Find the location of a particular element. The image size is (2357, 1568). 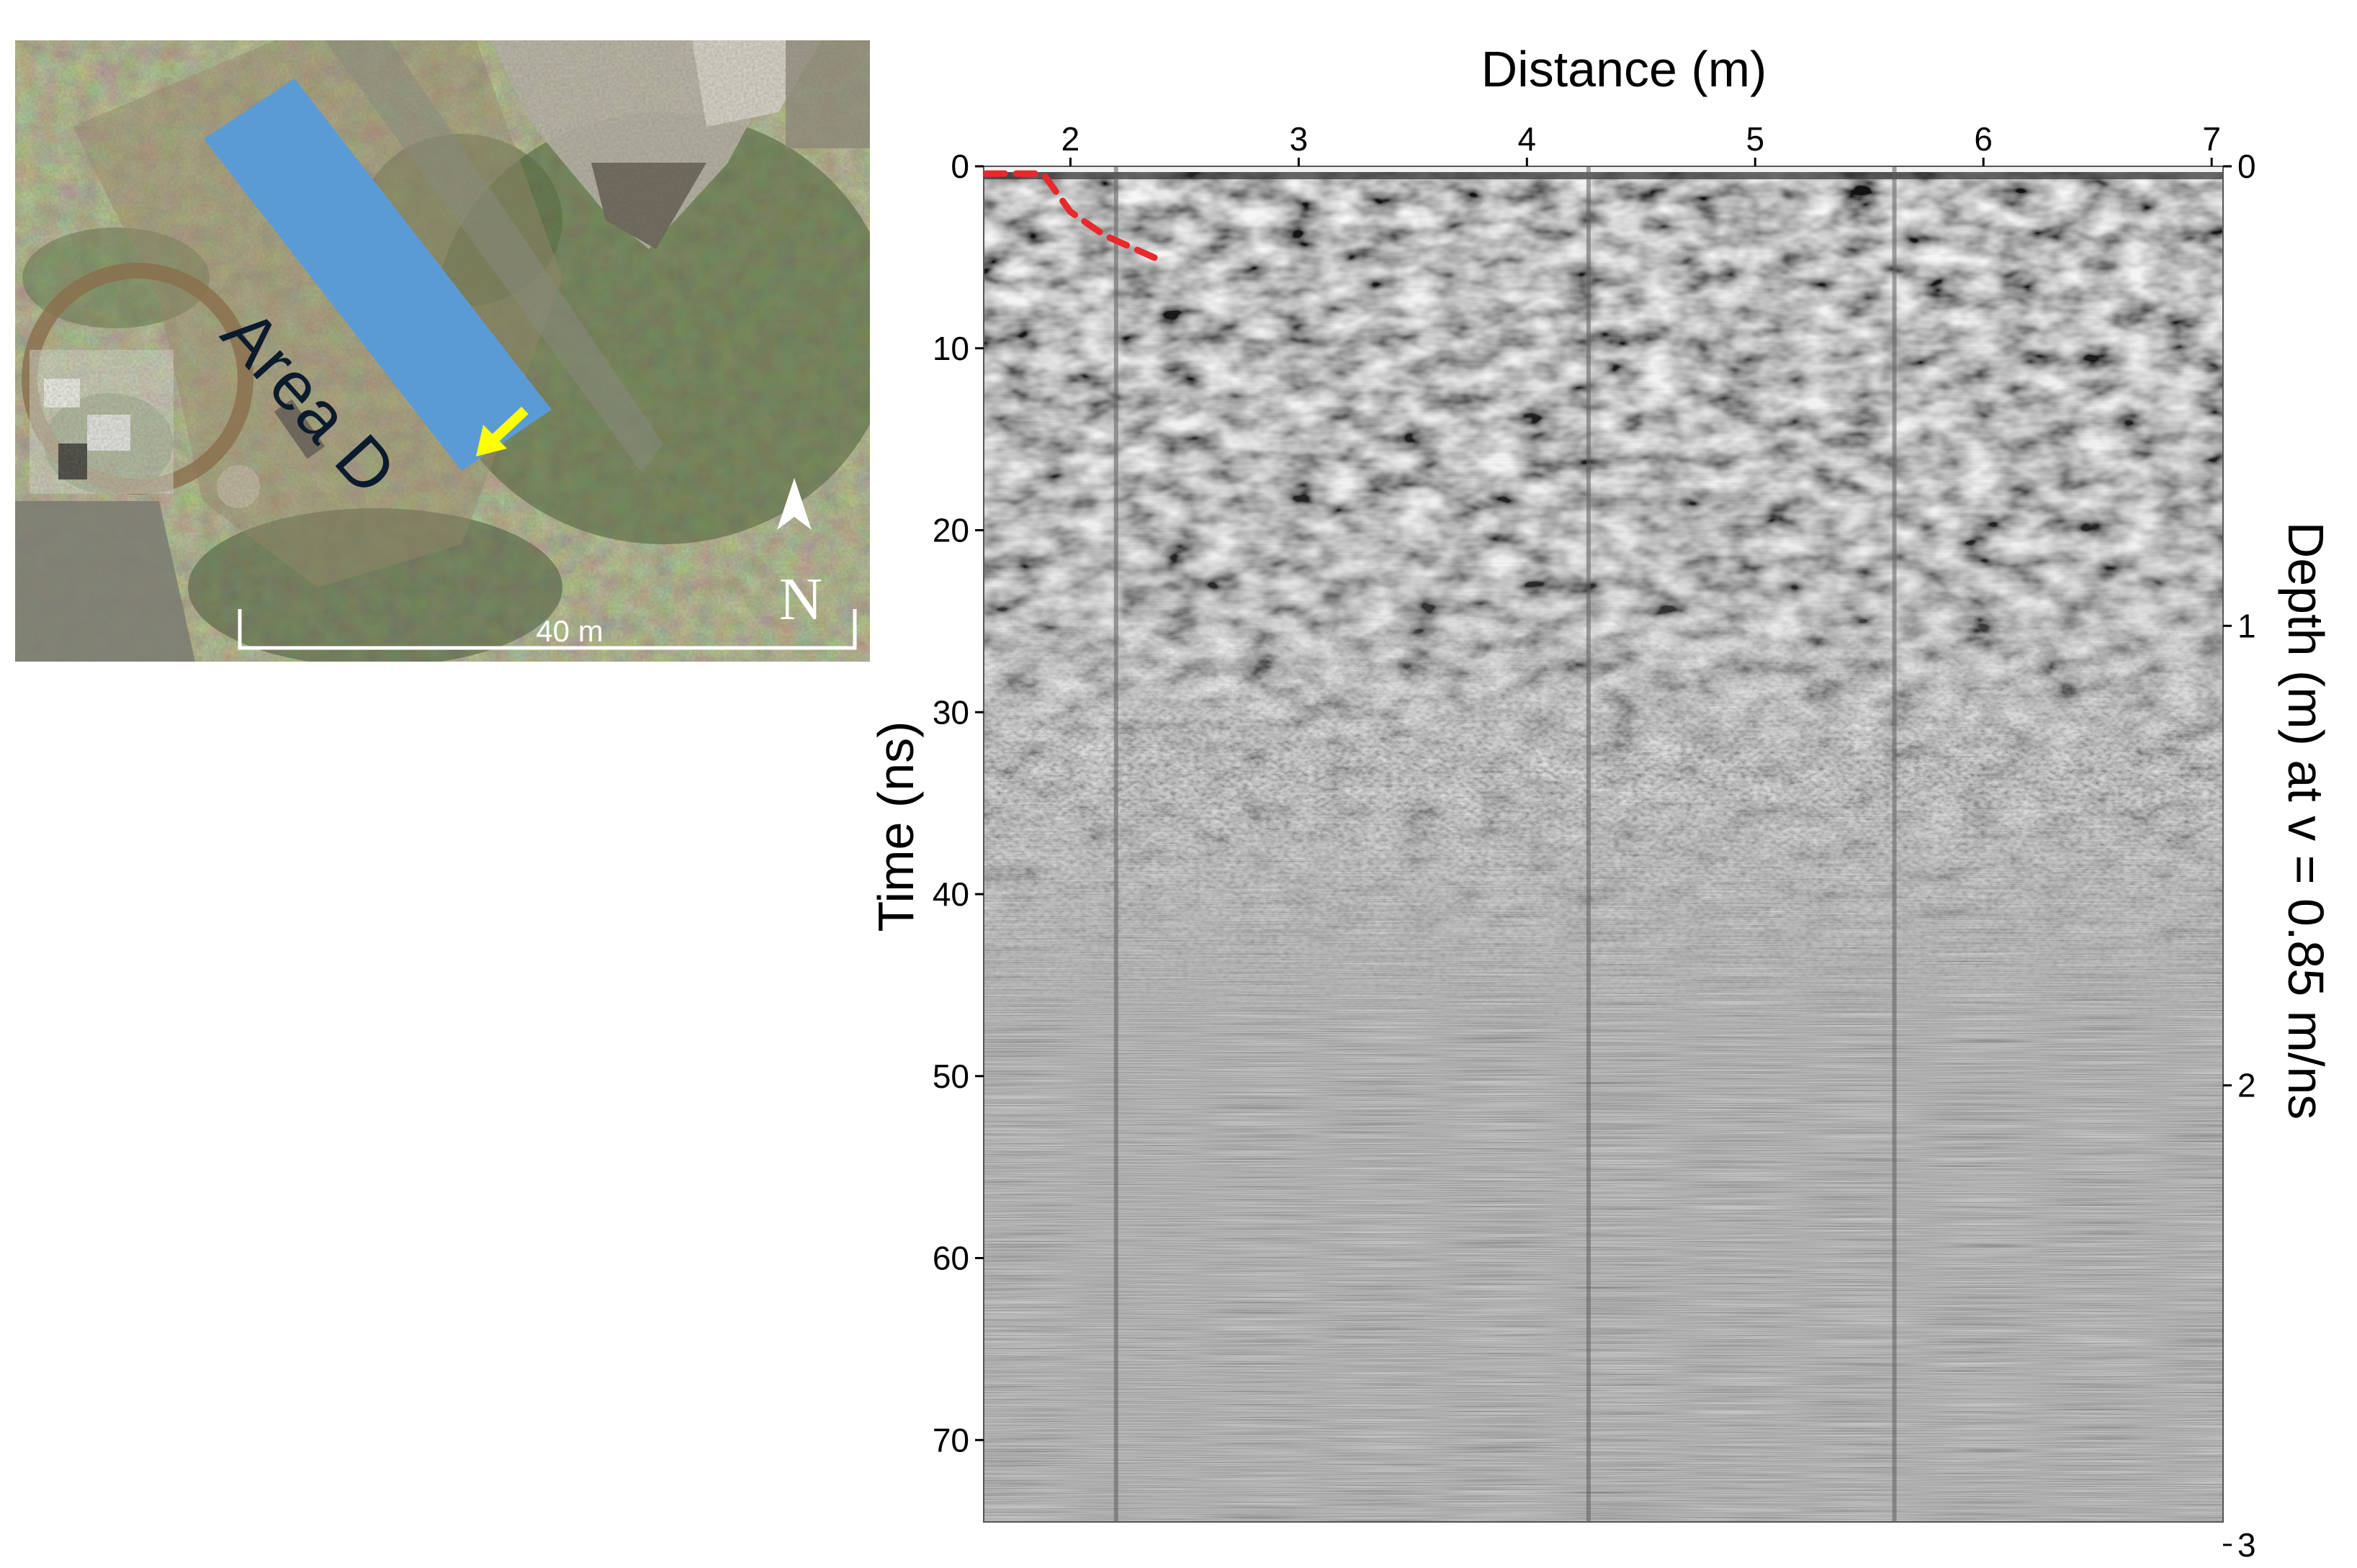

x-axis-title: Distance (m) is located at coordinates (1624, 69).